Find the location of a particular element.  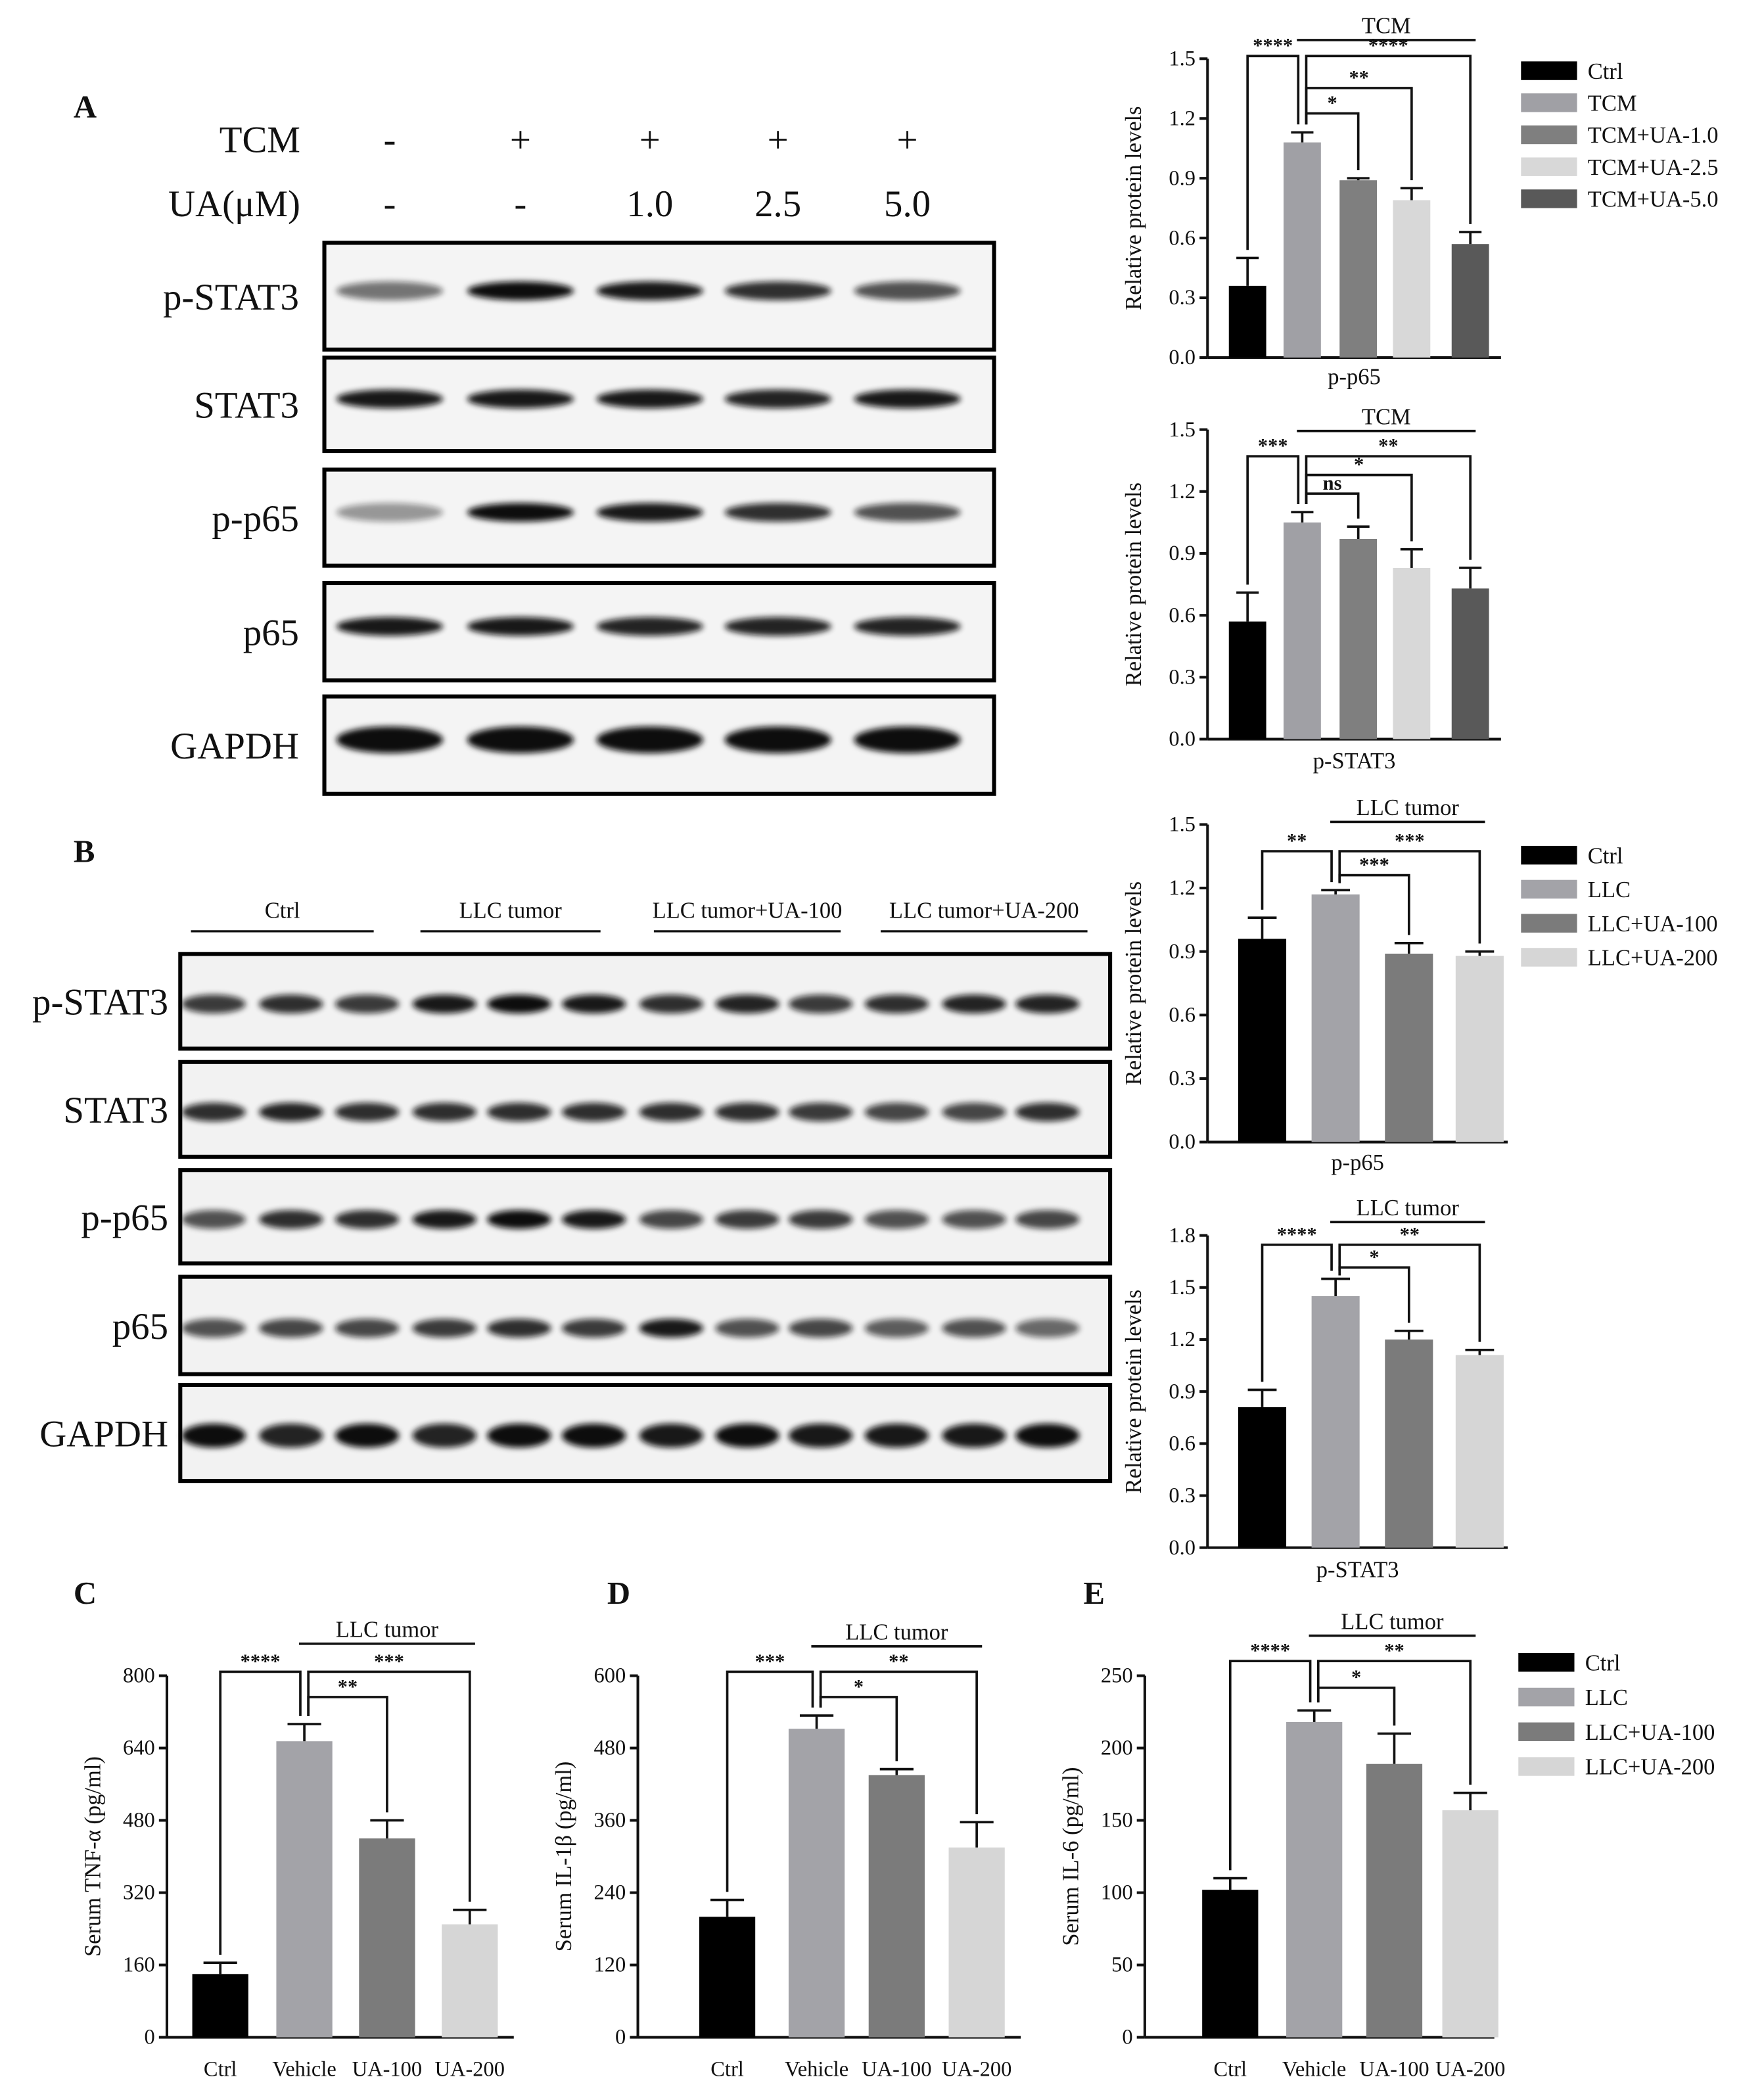

x-tick-label: UA-100 is located at coordinates (1394, 2069).